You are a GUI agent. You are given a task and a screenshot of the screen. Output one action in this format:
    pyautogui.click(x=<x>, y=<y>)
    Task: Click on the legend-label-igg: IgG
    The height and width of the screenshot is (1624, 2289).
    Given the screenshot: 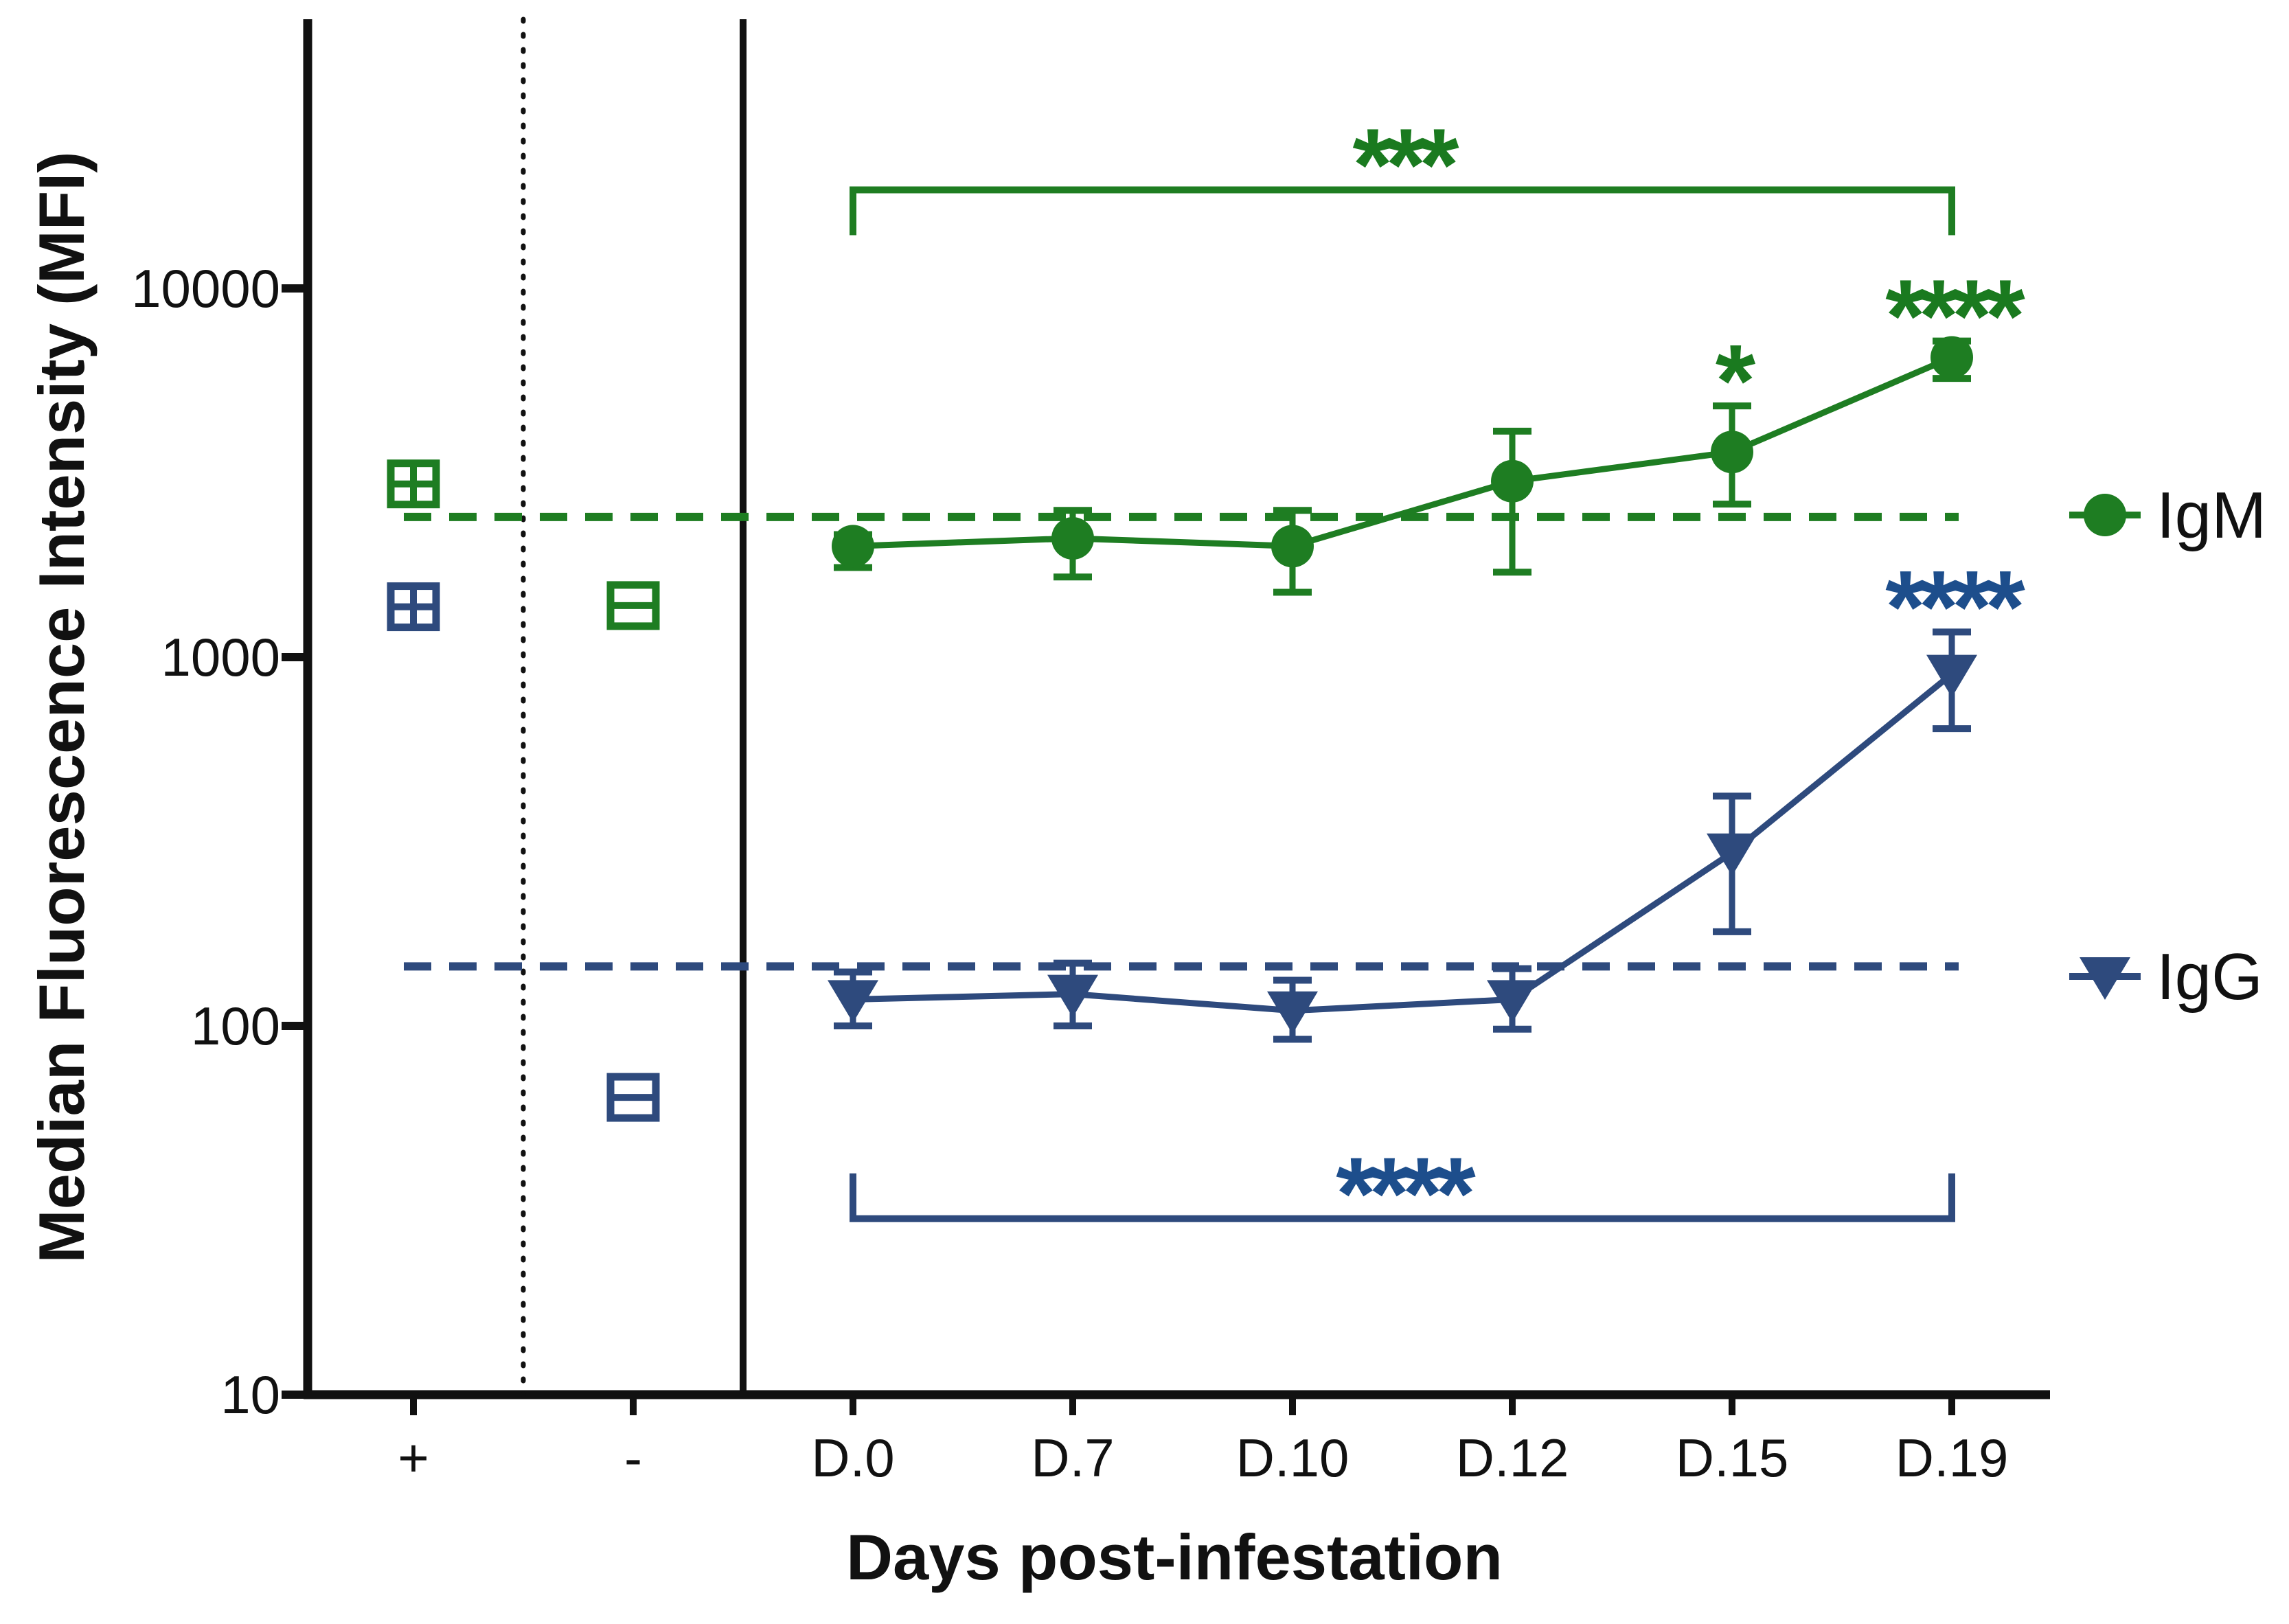 What is the action you would take?
    pyautogui.click(x=2209, y=977)
    